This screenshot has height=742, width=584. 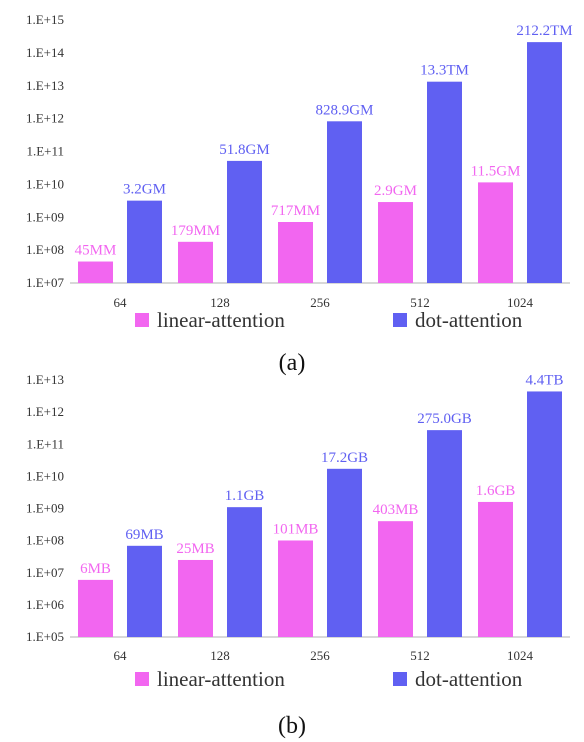 I want to click on data-label: 6MB, so click(x=95, y=569).